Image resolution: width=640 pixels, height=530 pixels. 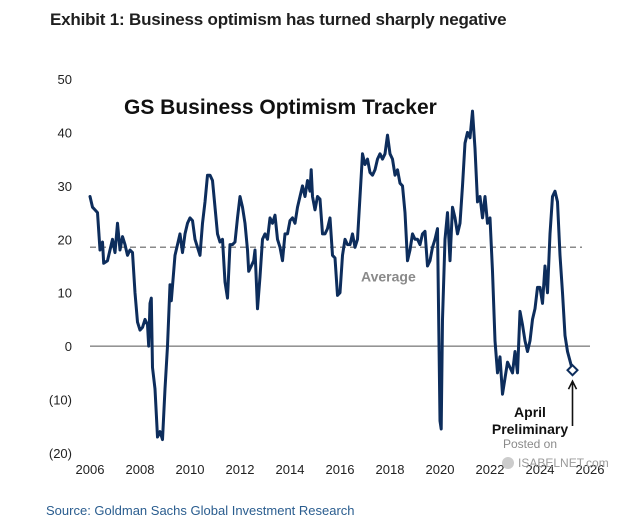 I want to click on average-label: Average, so click(x=388, y=276).